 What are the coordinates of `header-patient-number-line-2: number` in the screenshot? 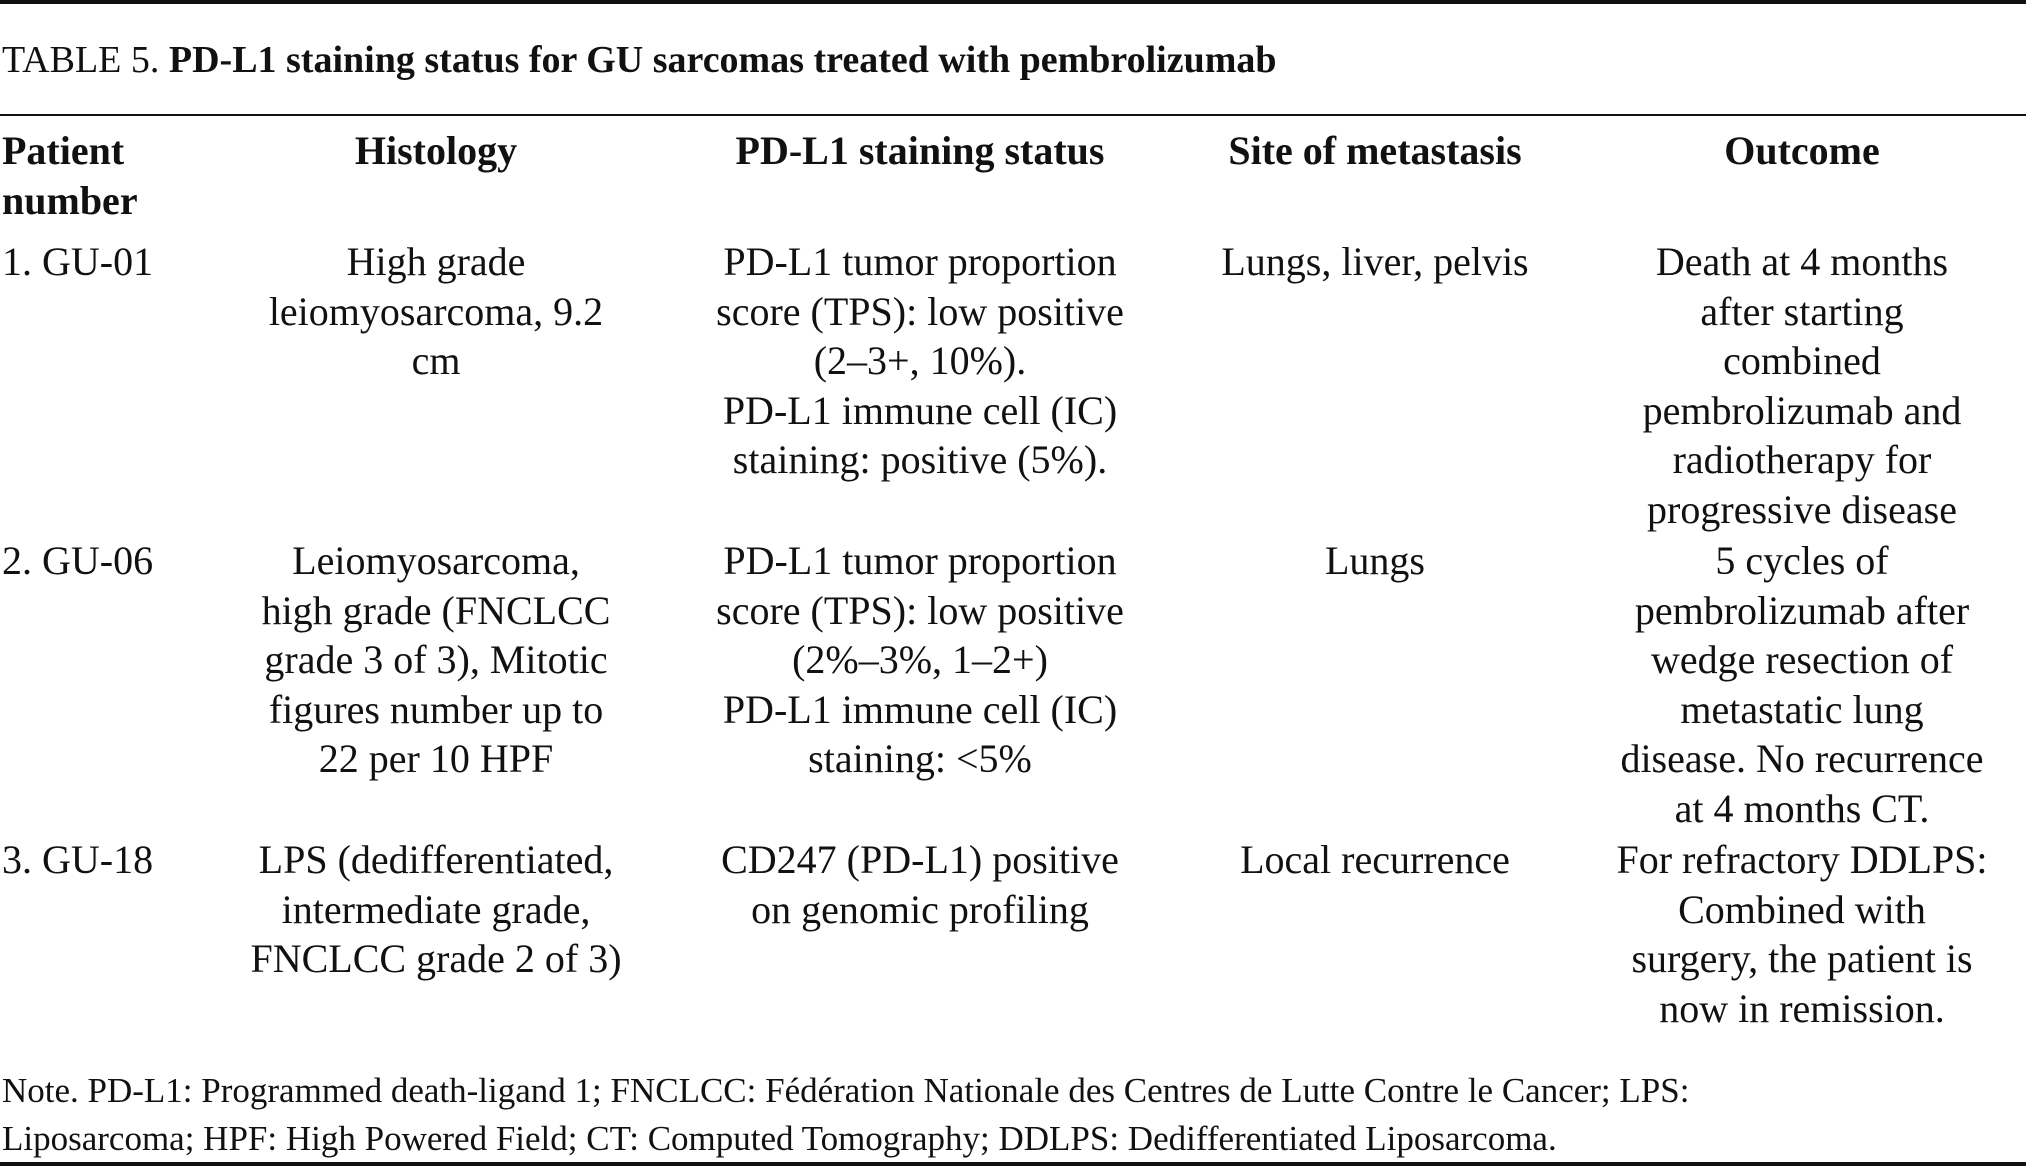 It's located at (70, 200).